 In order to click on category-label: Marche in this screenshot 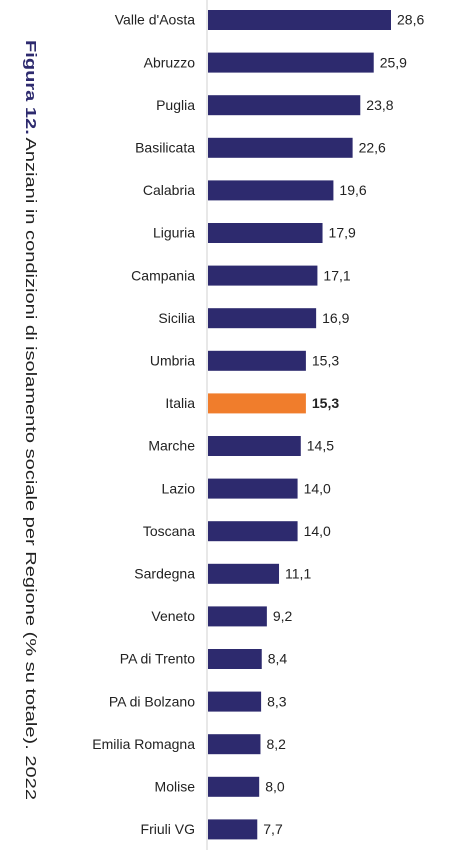, I will do `click(171, 446)`.